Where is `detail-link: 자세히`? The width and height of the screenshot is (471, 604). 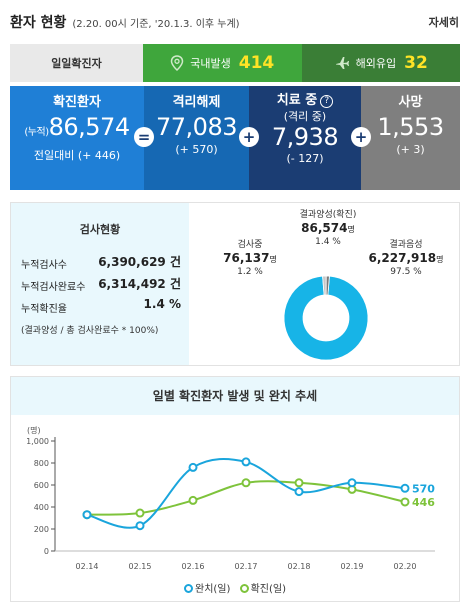 detail-link: 자세히 is located at coordinates (443, 22).